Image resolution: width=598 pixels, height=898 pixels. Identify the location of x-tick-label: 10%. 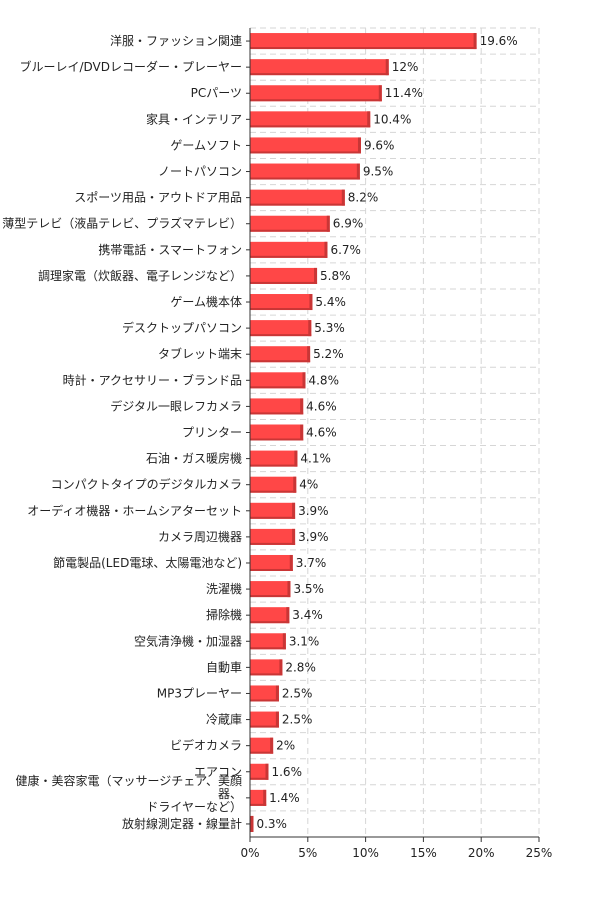
(365, 853).